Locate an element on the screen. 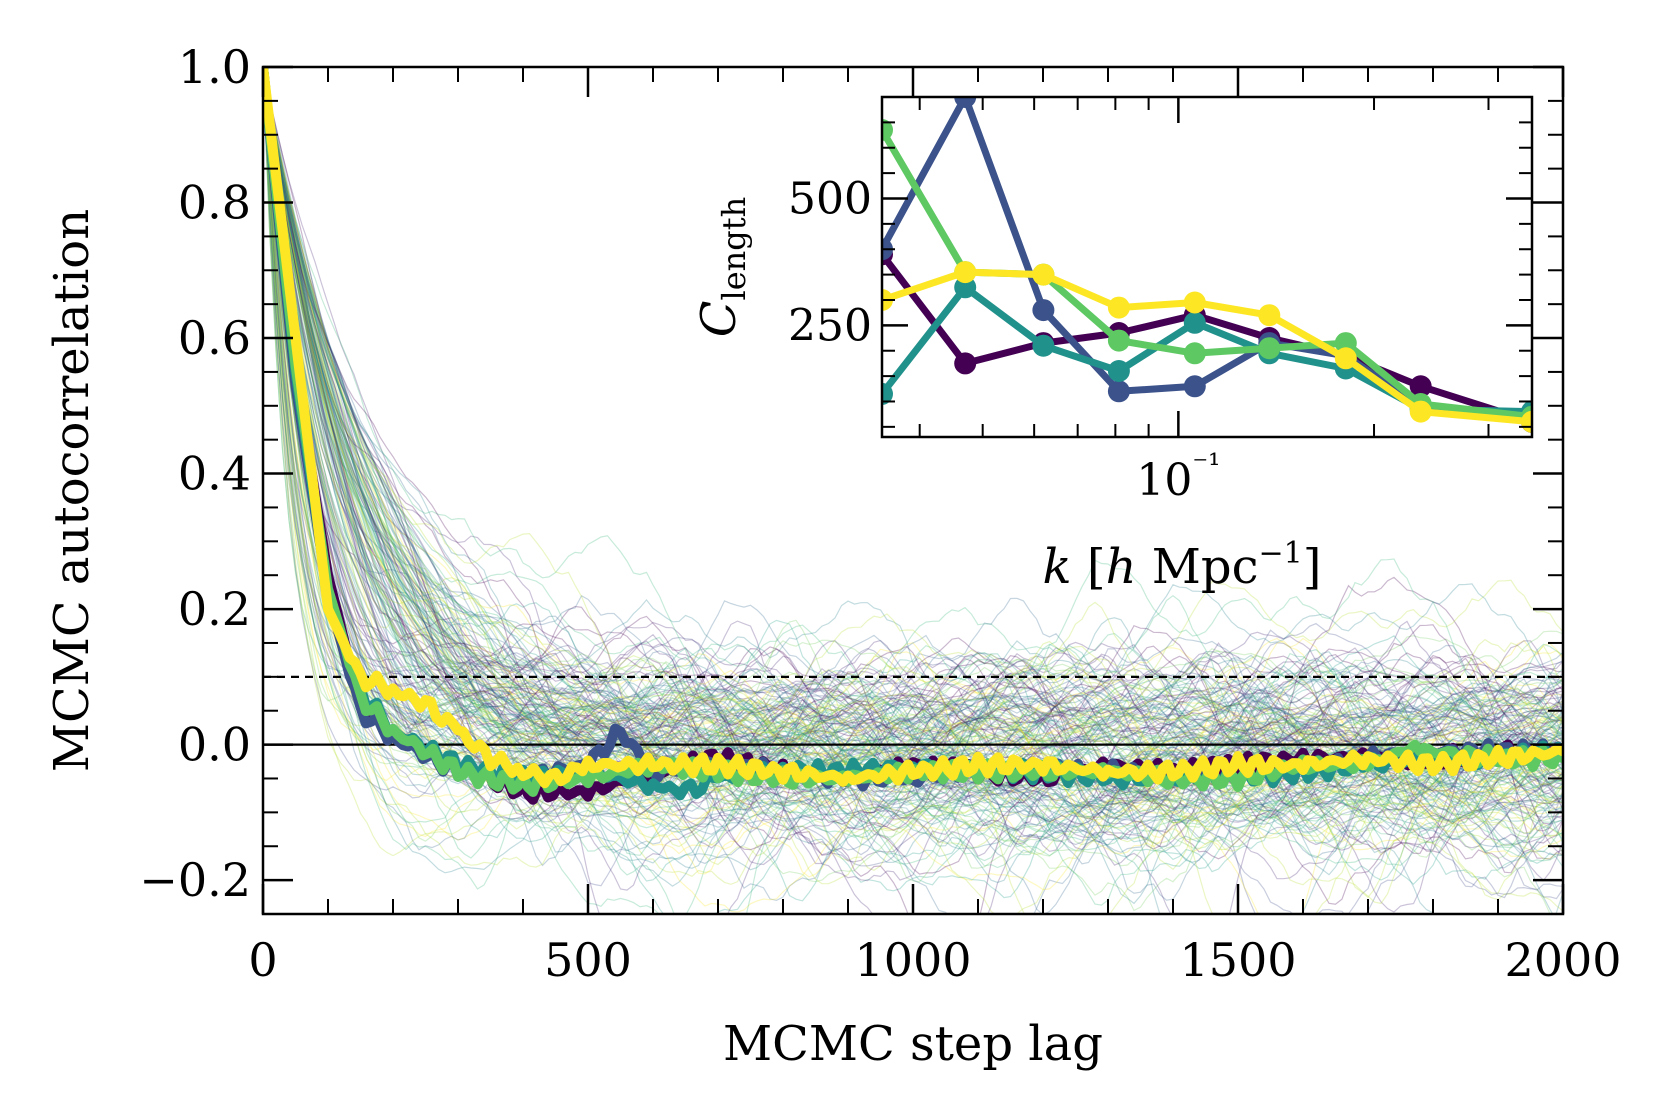 This screenshot has width=1661, height=1114. x-axis-label: MCMC step lag is located at coordinates (913, 1044).